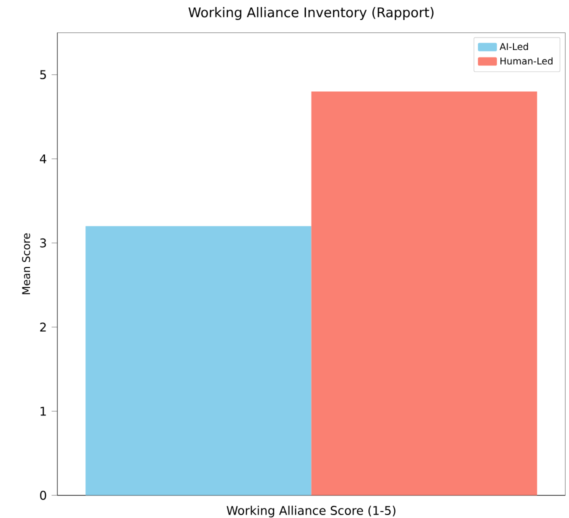  I want to click on x-tick-label: Working Alliance Score (1-5), so click(311, 512).